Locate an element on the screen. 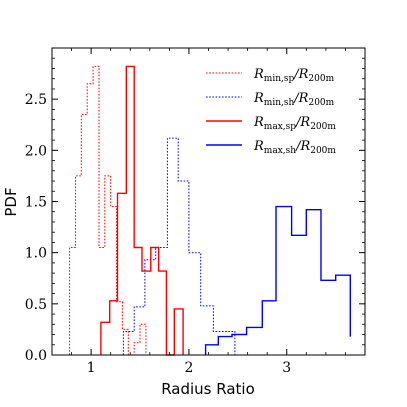 The height and width of the screenshot is (407, 407). legend-label-0: Rmin,sp/R200m is located at coordinates (294, 75).